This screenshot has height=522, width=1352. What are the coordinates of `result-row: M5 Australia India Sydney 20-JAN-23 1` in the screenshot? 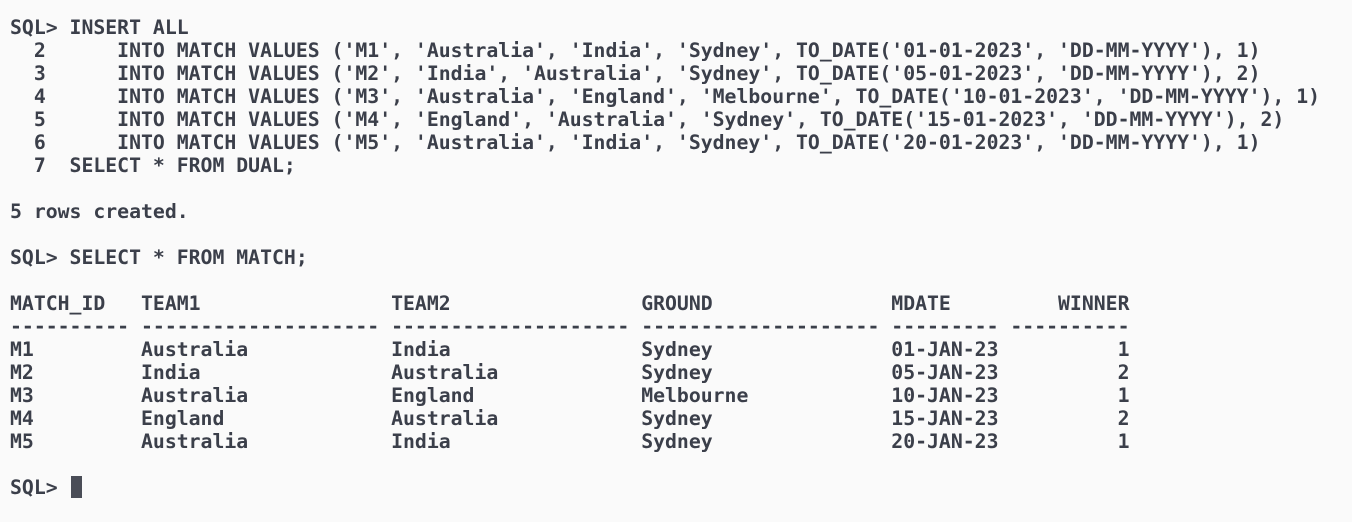 It's located at (570, 441).